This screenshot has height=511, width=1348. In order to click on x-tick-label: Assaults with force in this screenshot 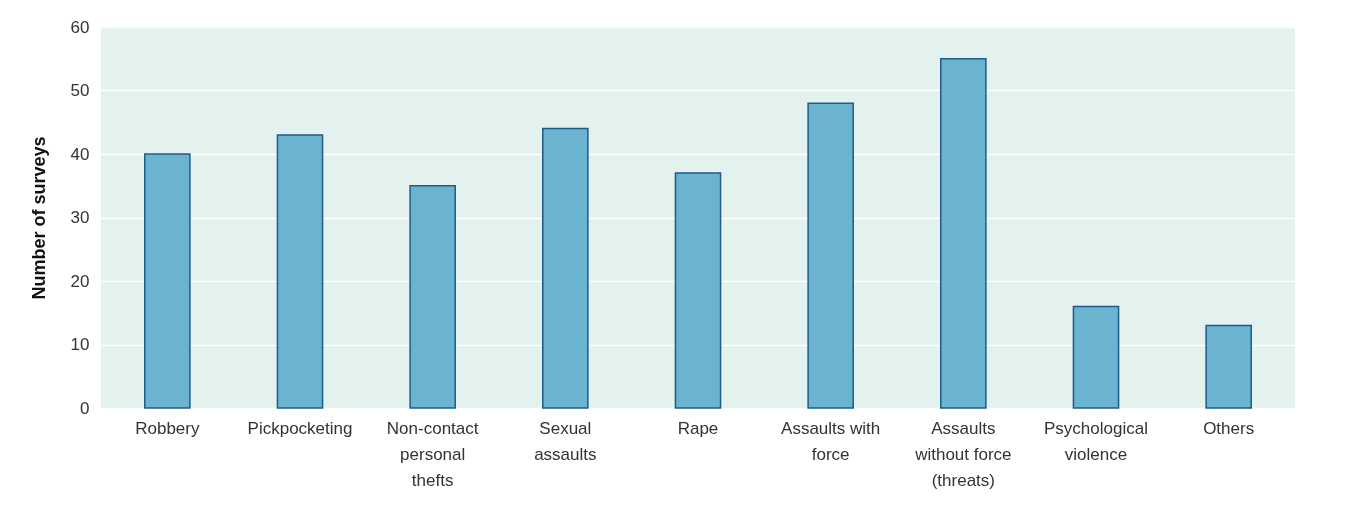, I will do `click(831, 441)`.